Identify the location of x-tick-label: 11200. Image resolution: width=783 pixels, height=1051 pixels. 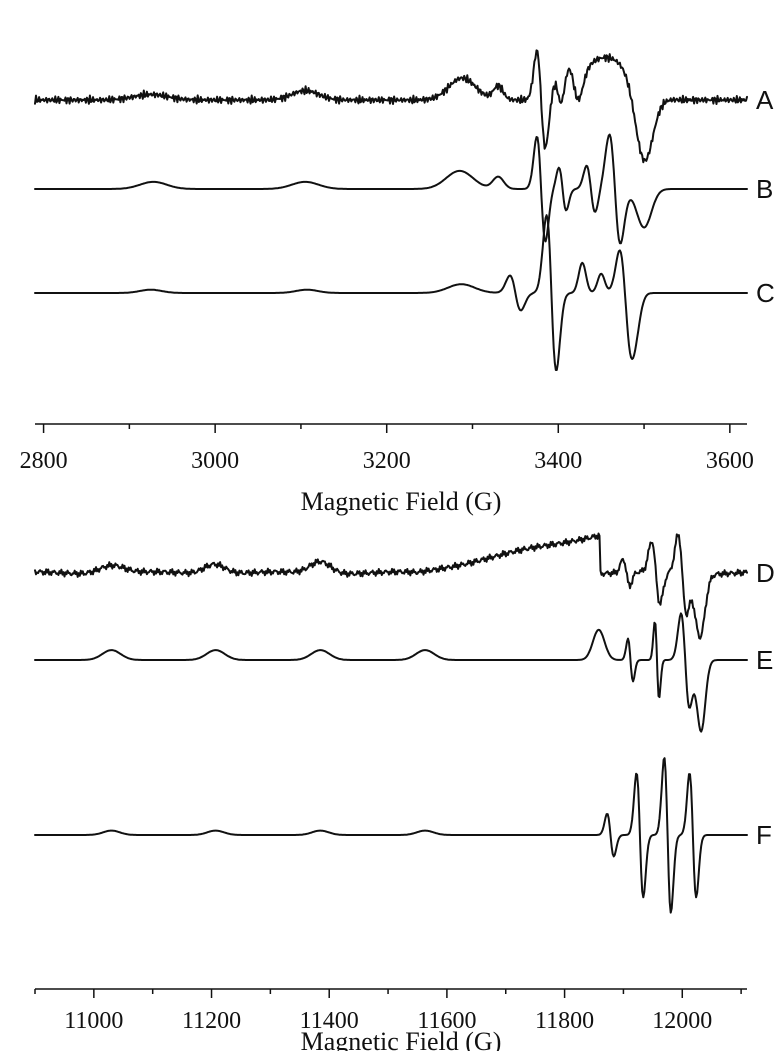
(211, 1021).